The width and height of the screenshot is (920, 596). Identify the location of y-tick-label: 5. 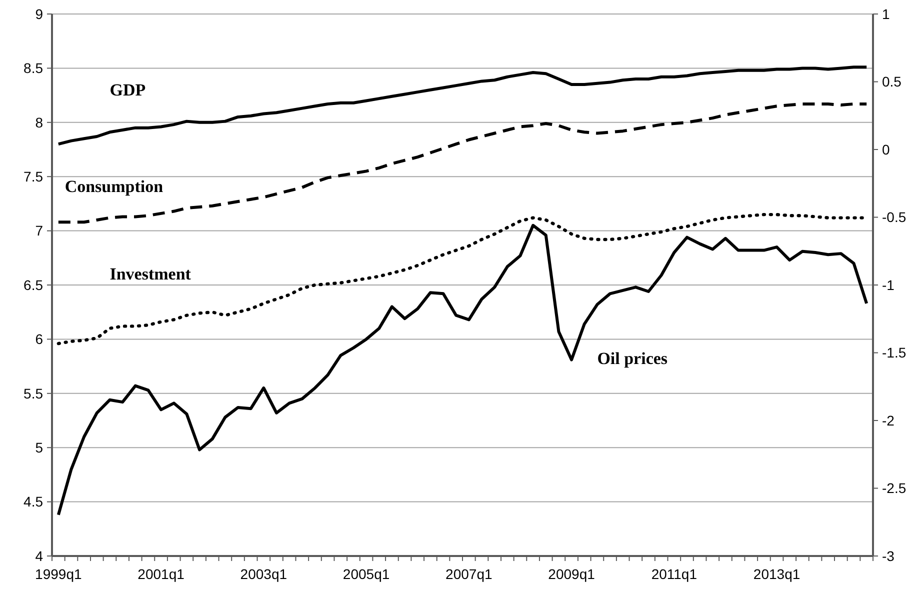
(39, 448).